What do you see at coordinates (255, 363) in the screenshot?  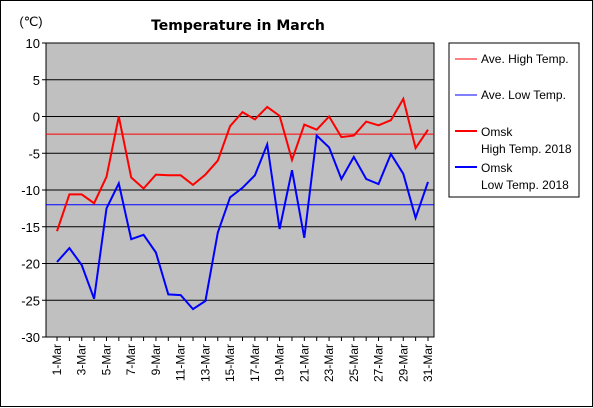 I see `x-tick-label: 17-Mar` at bounding box center [255, 363].